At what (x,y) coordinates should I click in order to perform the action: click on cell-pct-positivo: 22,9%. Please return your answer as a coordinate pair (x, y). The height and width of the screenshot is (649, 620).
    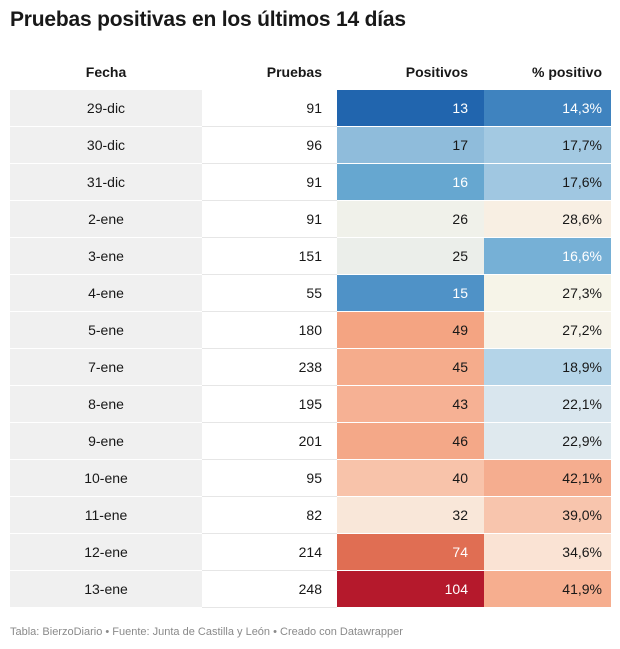
    Looking at the image, I should click on (547, 441).